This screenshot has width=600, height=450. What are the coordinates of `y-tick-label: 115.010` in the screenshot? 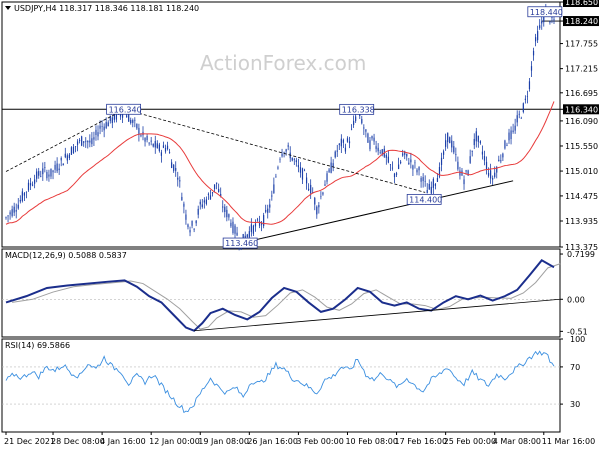 It's located at (581, 171).